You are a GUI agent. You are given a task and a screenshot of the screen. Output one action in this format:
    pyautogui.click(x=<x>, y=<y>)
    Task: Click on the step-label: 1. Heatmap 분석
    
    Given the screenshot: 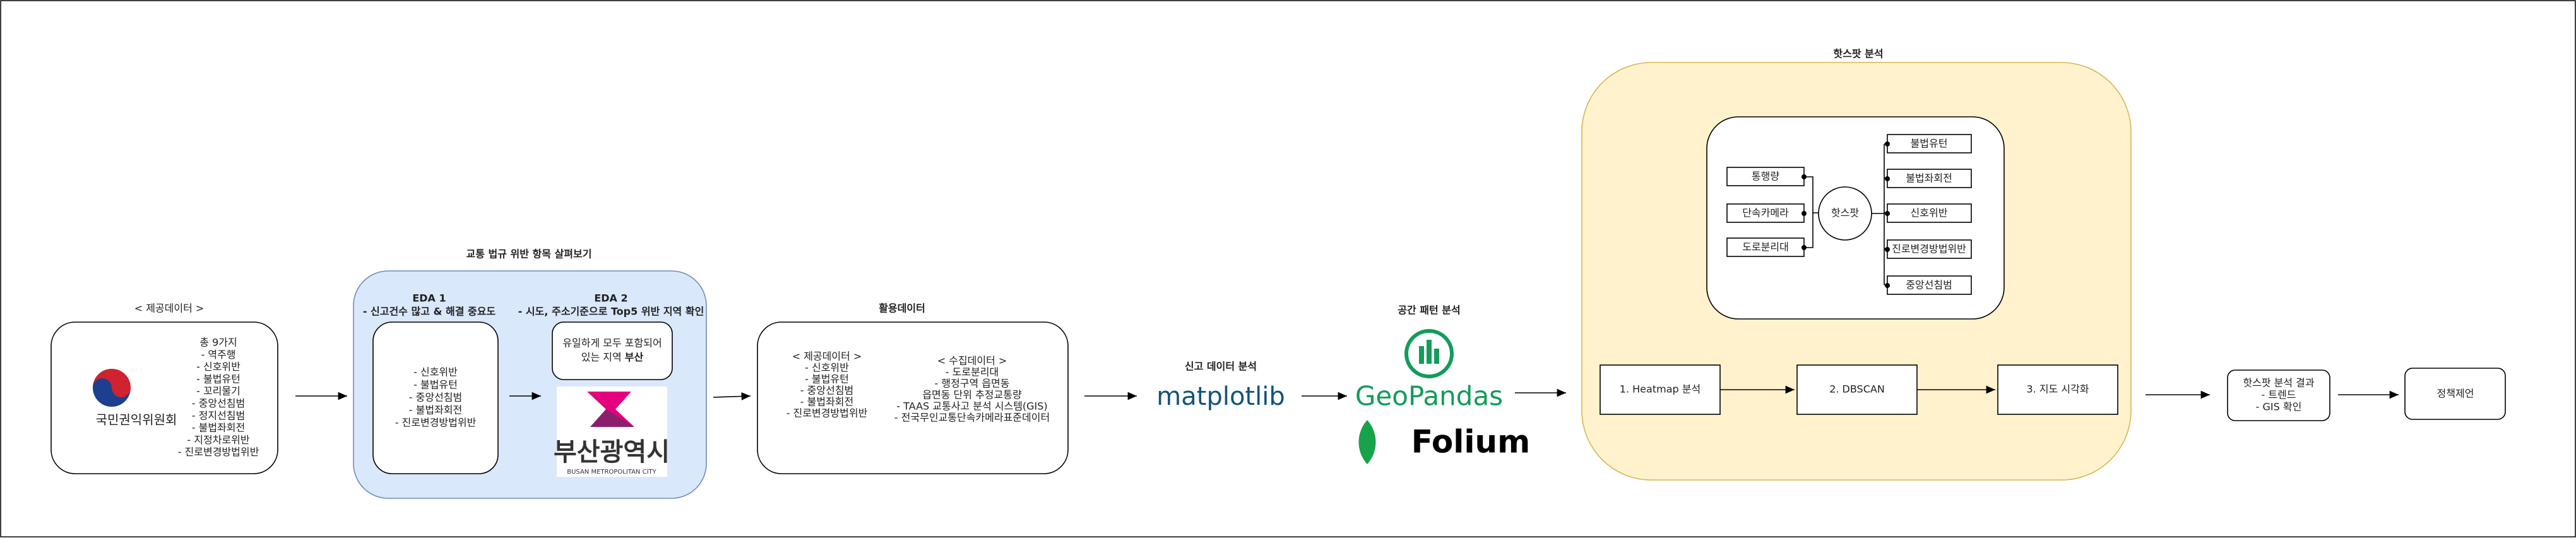 What is the action you would take?
    pyautogui.click(x=1660, y=389)
    